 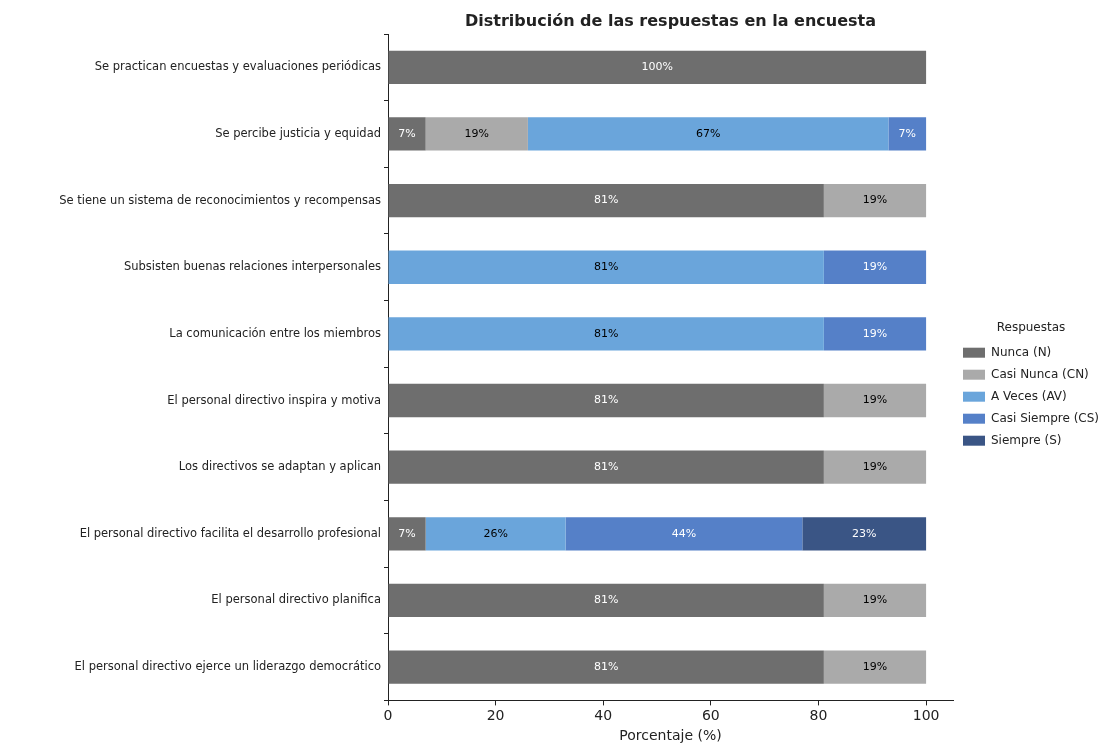 What do you see at coordinates (388, 715) in the screenshot?
I see `x-tick-label: 0` at bounding box center [388, 715].